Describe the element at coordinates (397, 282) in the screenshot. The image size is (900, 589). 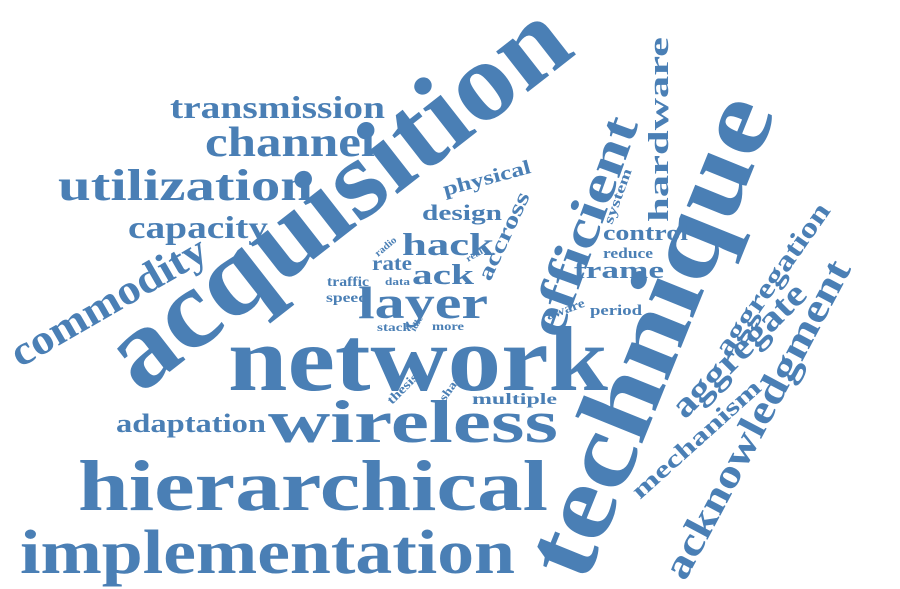
I see `word-data: data` at that location.